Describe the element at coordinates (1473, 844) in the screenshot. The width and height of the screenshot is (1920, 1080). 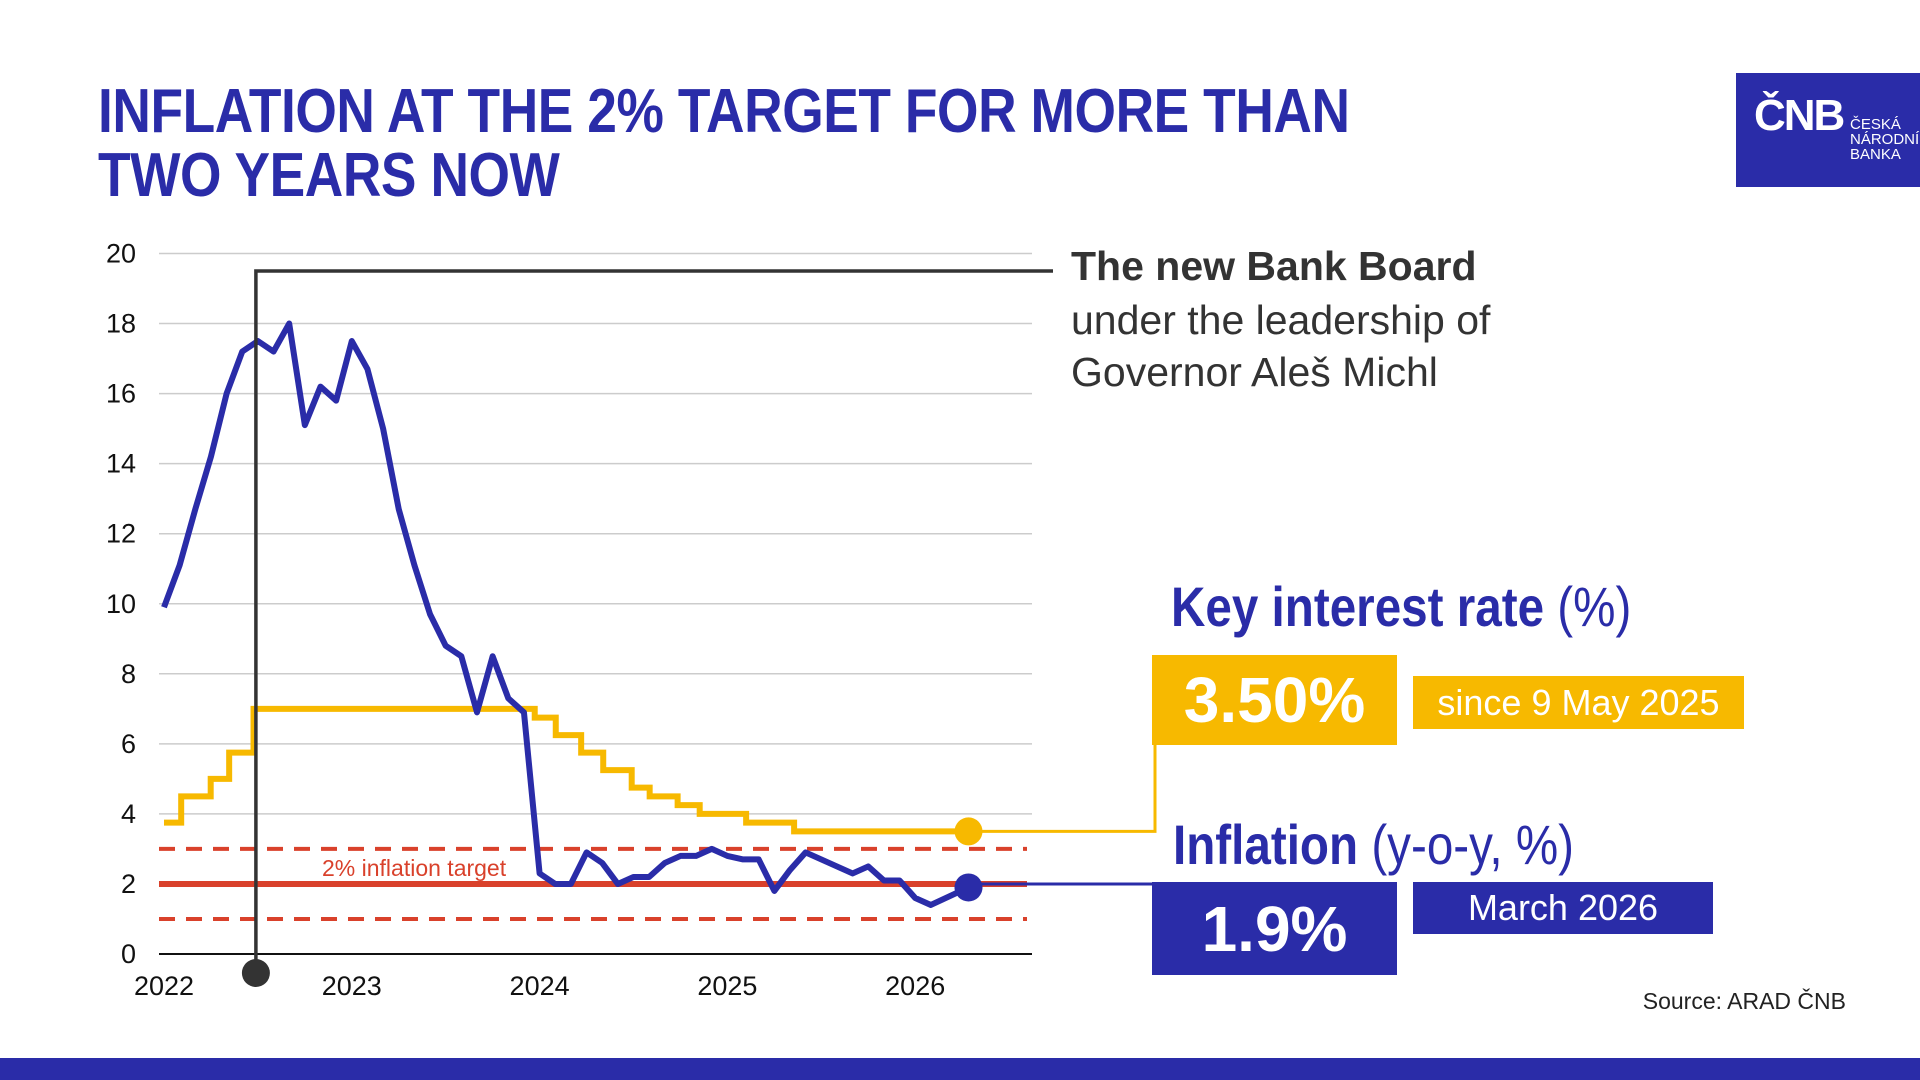
I see `inflation-unit: (y-o-y, %)` at that location.